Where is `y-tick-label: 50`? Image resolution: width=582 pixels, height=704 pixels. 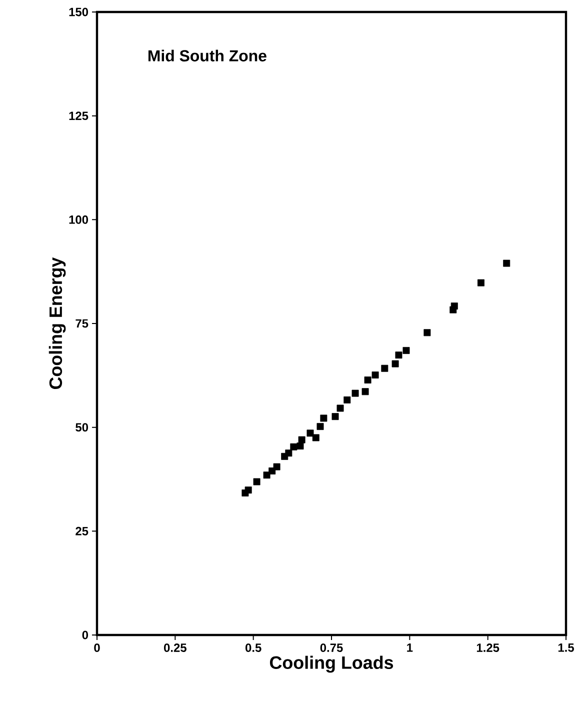
y-tick-label: 50 is located at coordinates (82, 427).